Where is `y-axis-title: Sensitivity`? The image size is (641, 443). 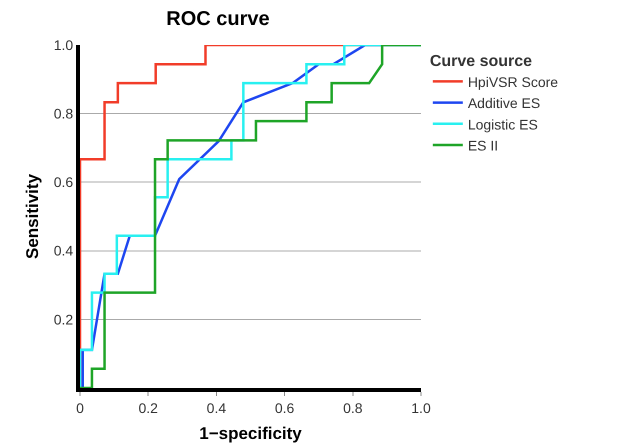 y-axis-title: Sensitivity is located at coordinates (32, 216).